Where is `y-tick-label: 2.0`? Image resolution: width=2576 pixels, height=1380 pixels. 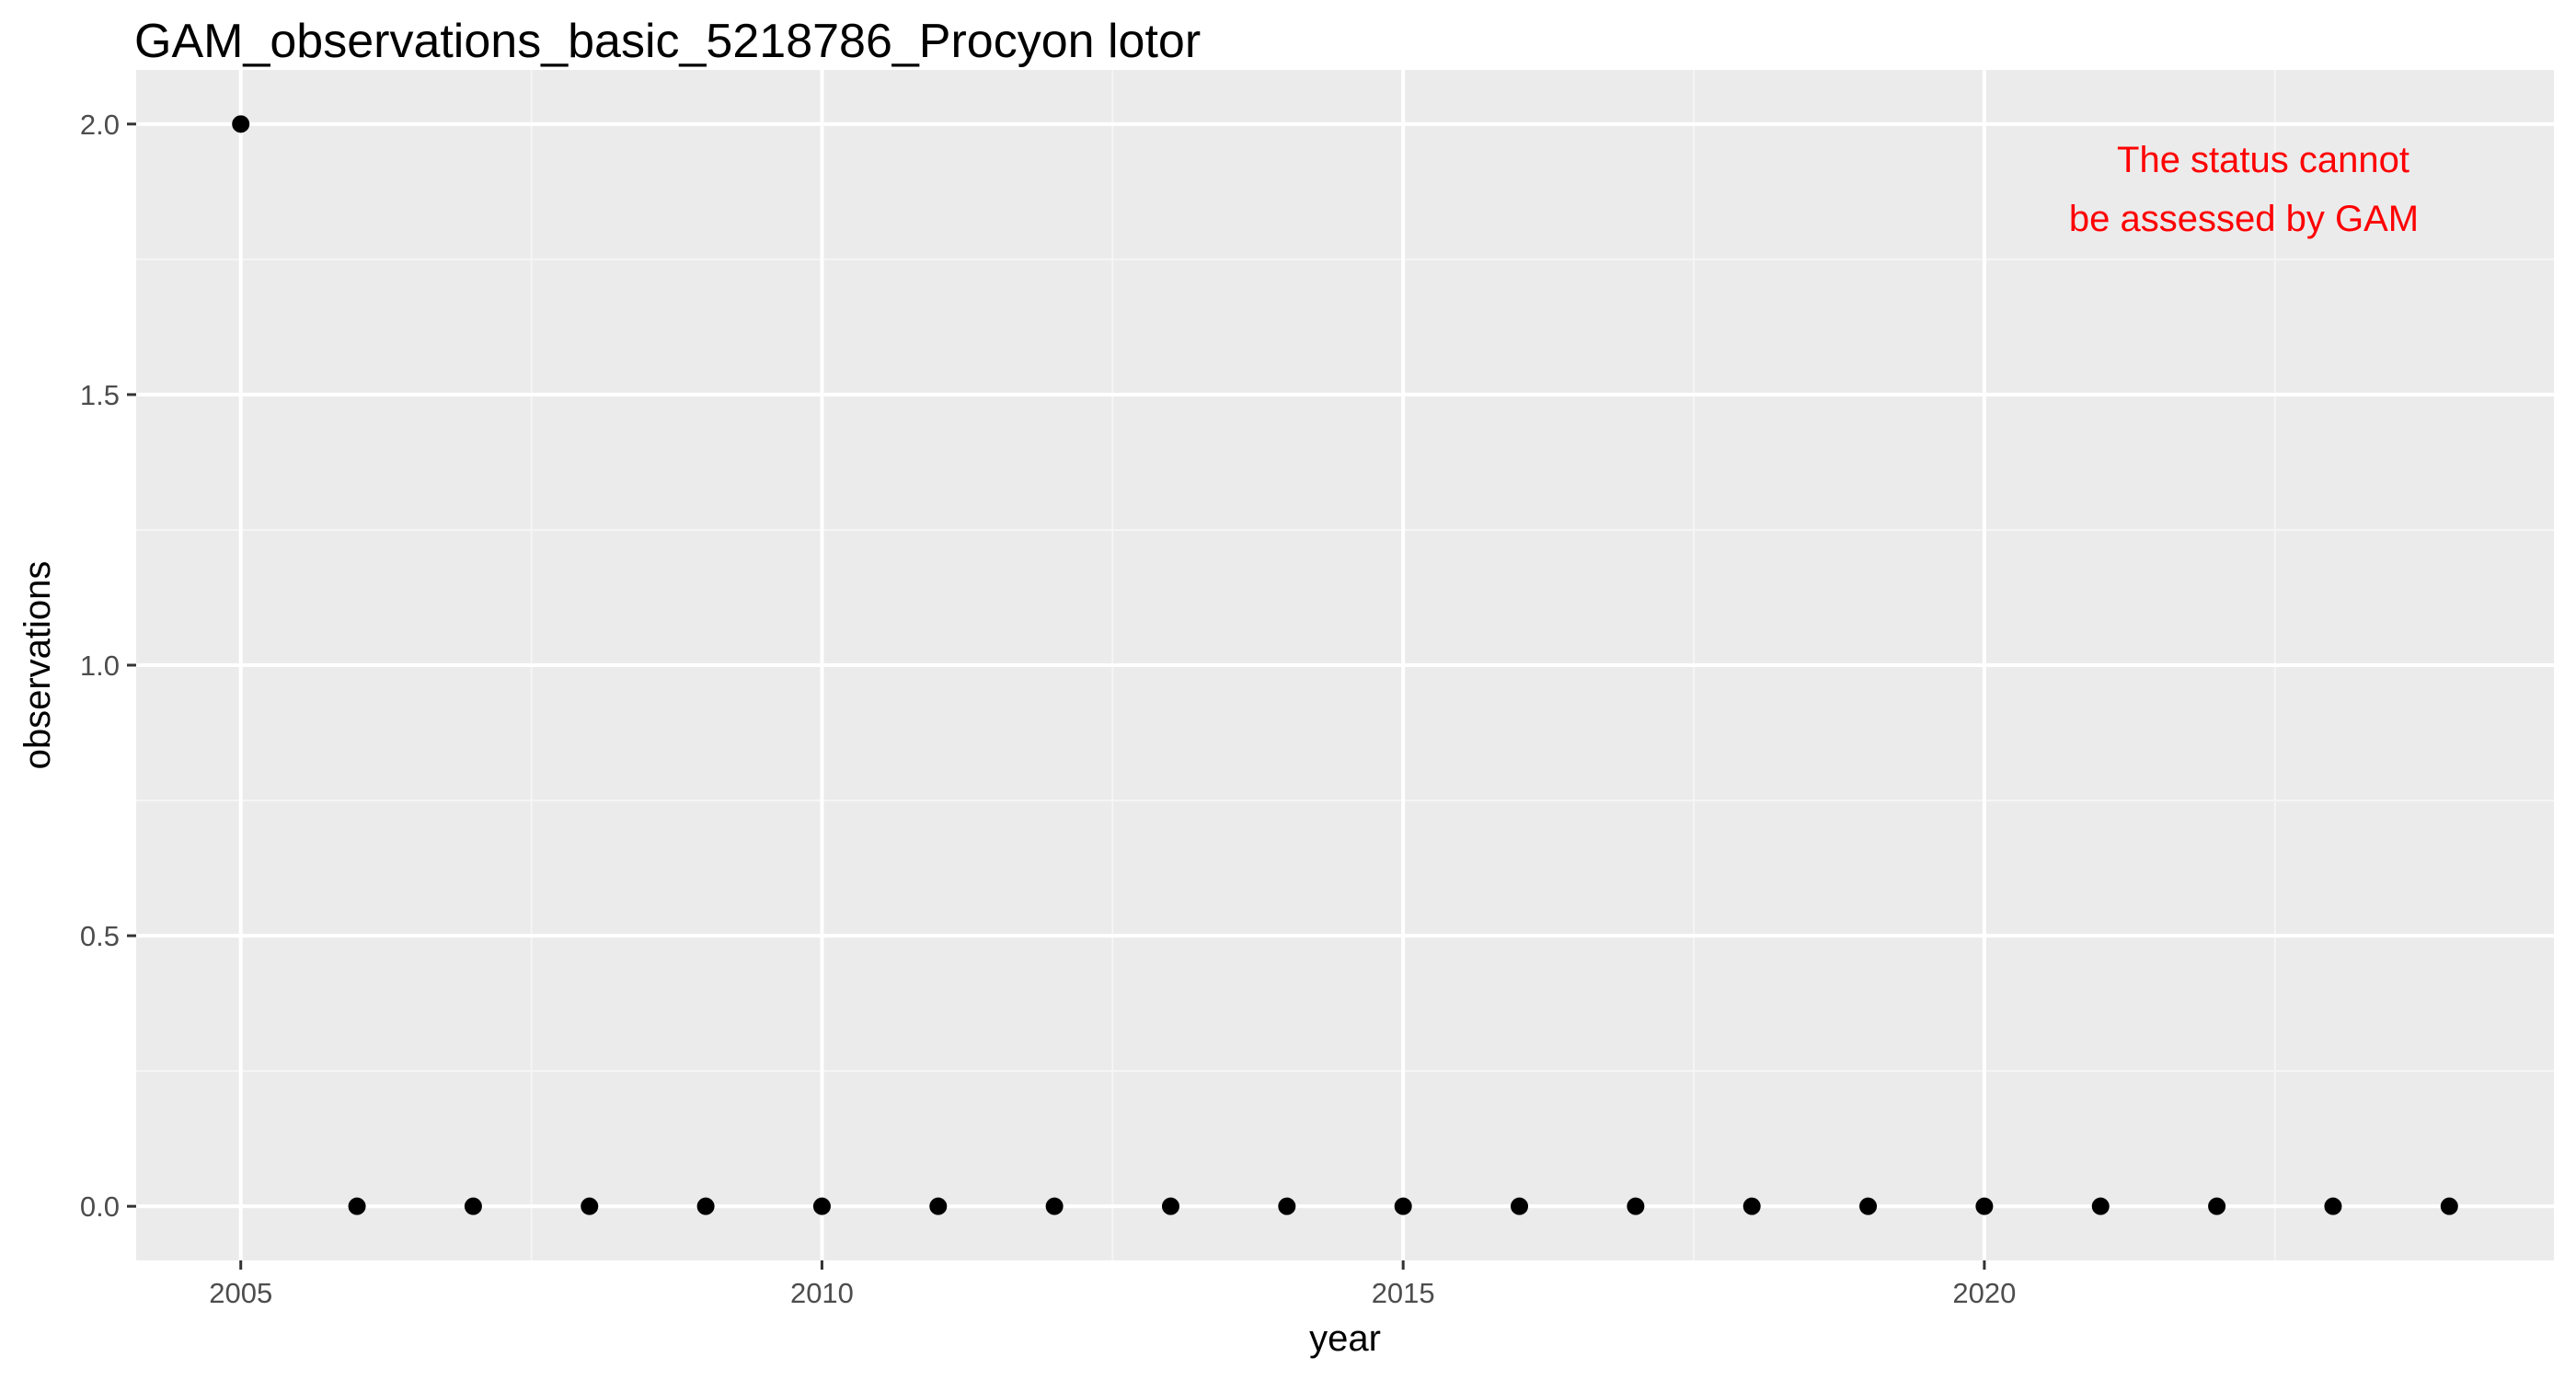
y-tick-label: 2.0 is located at coordinates (100, 125).